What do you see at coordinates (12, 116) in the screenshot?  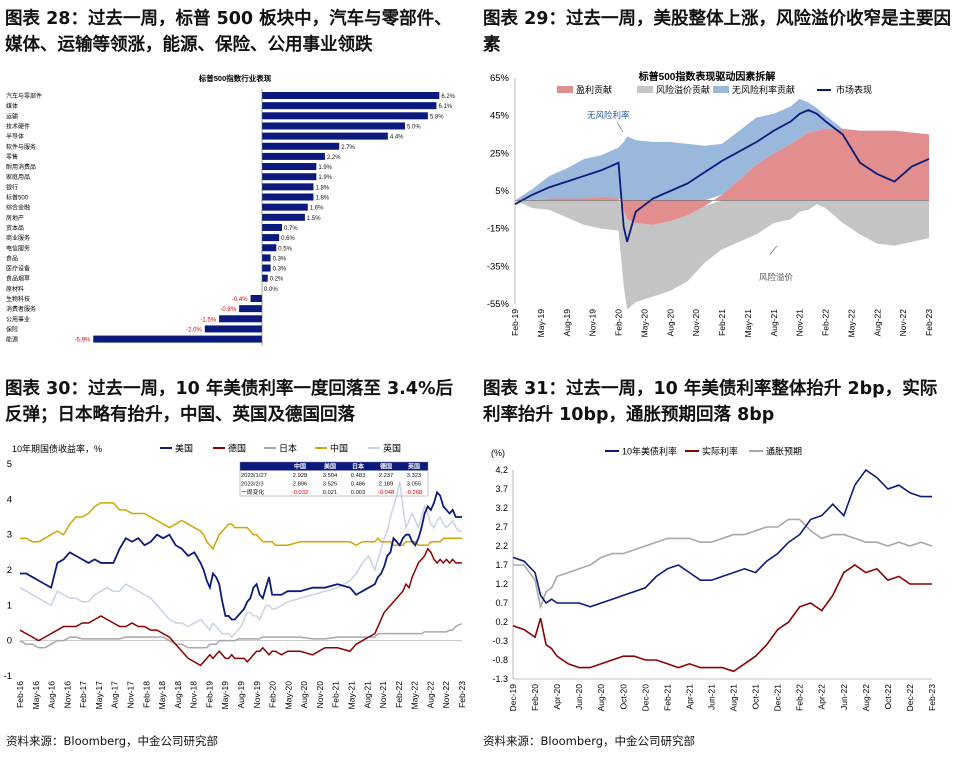 I see `category-label-2: 运输` at bounding box center [12, 116].